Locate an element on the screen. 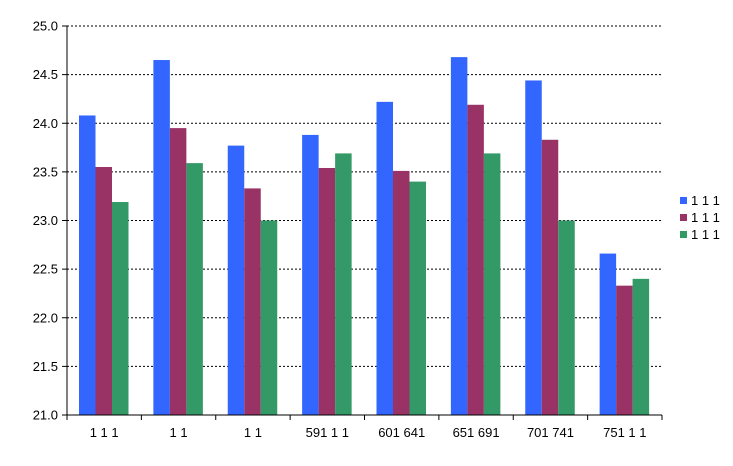 Image resolution: width=733 pixels, height=466 pixels. y-tick-label: 24.0 is located at coordinates (45, 123).